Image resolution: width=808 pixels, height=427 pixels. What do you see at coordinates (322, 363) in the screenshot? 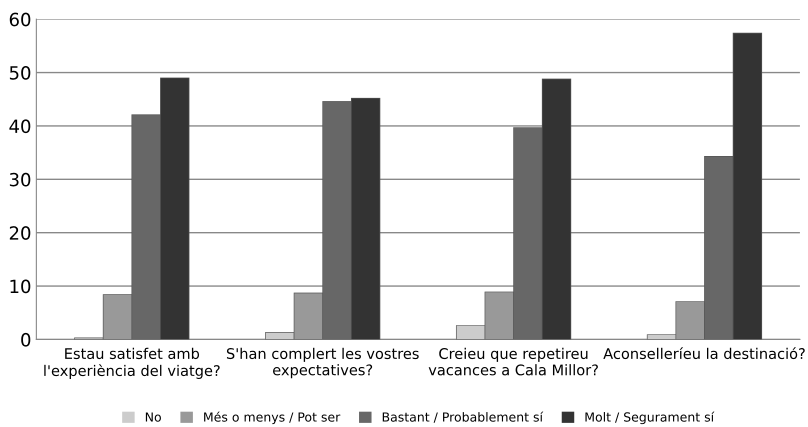
I see `x-tick-label: S'han complert les vostres expectatives?` at bounding box center [322, 363].